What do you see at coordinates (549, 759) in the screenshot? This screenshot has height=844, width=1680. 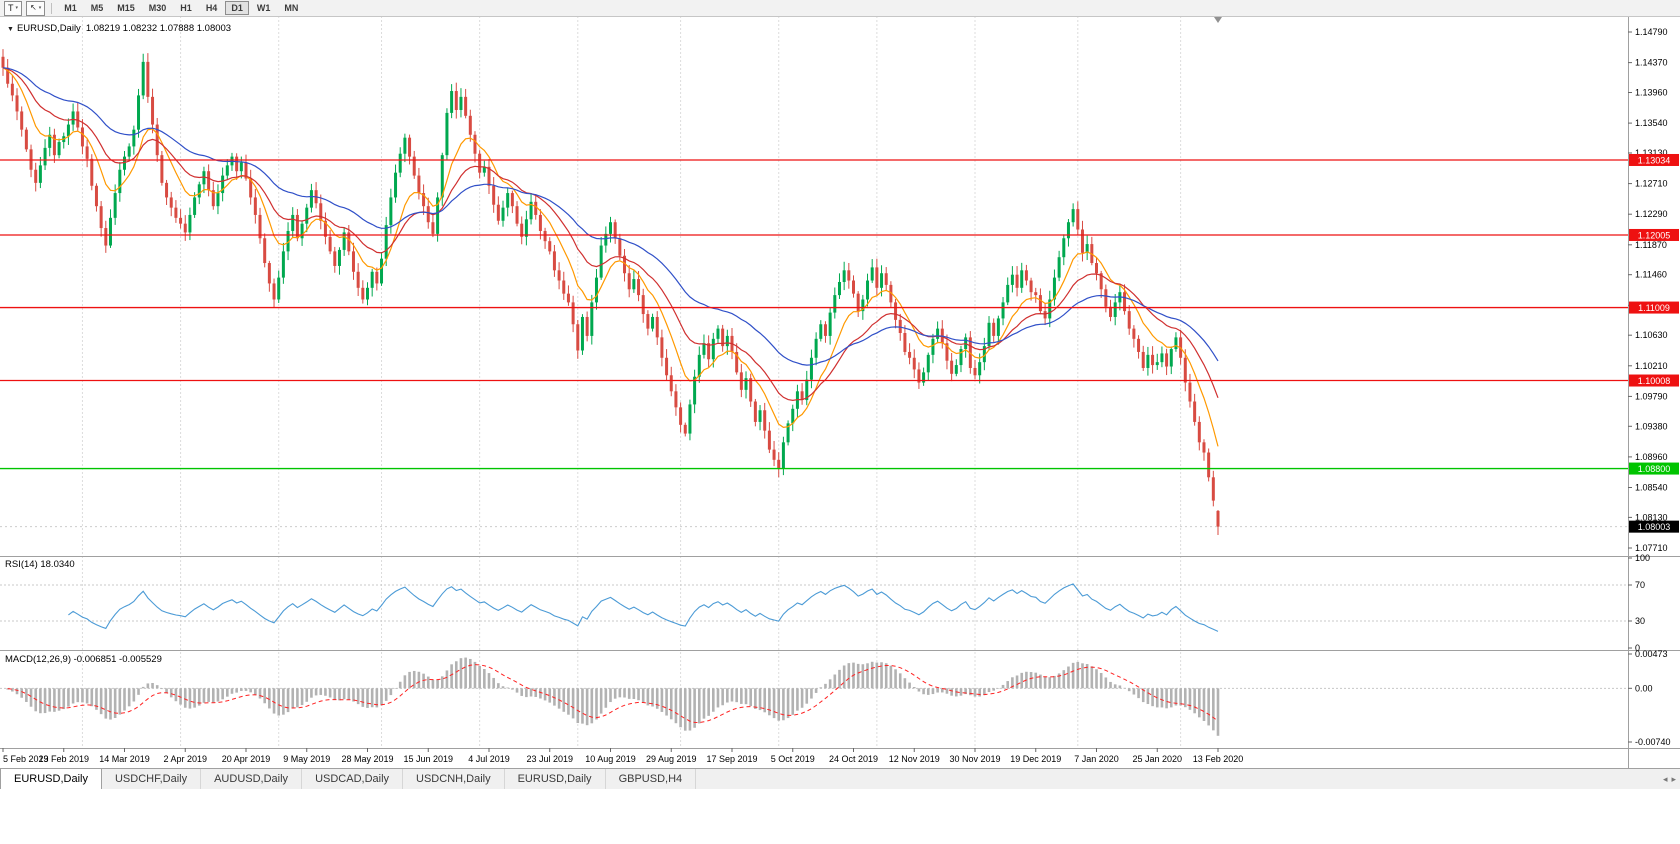 I see `date-label: 23 Jul 2019` at bounding box center [549, 759].